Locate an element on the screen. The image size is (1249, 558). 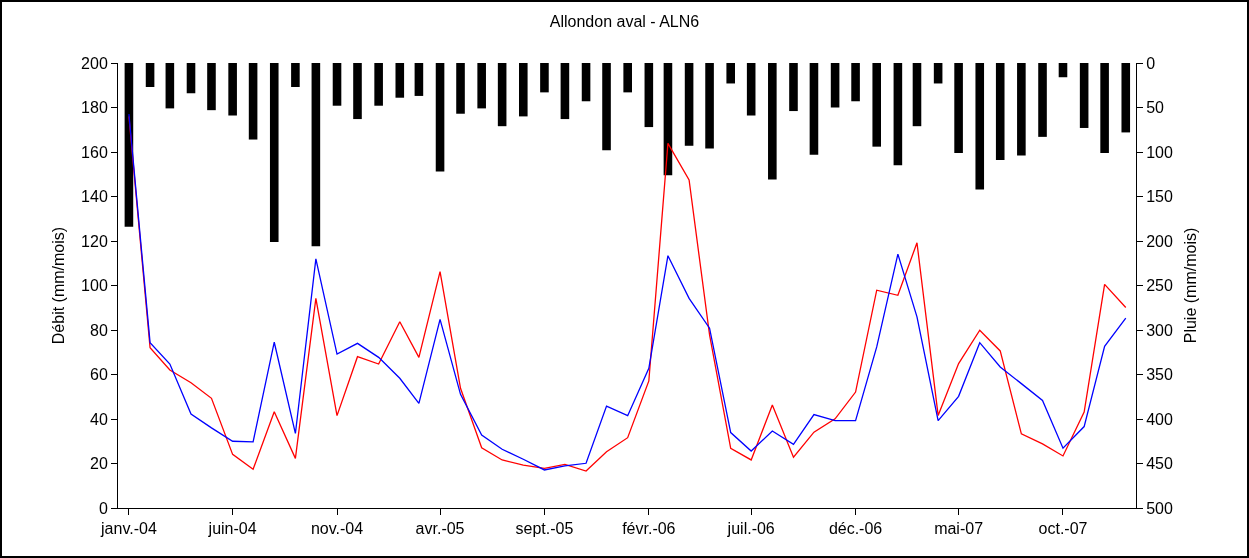
y-tick-label: 160 is located at coordinates (94, 152).